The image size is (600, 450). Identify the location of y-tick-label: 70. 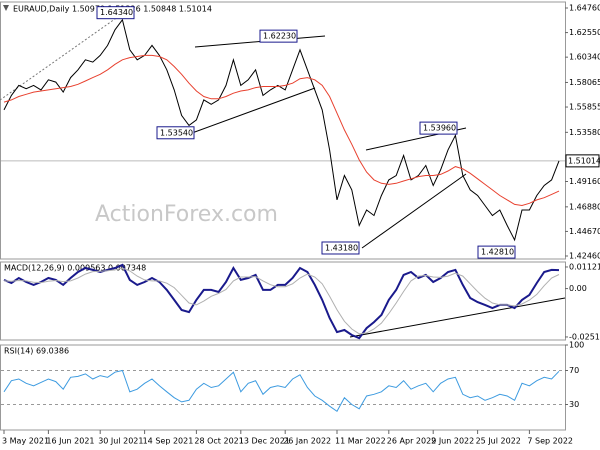
(574, 370).